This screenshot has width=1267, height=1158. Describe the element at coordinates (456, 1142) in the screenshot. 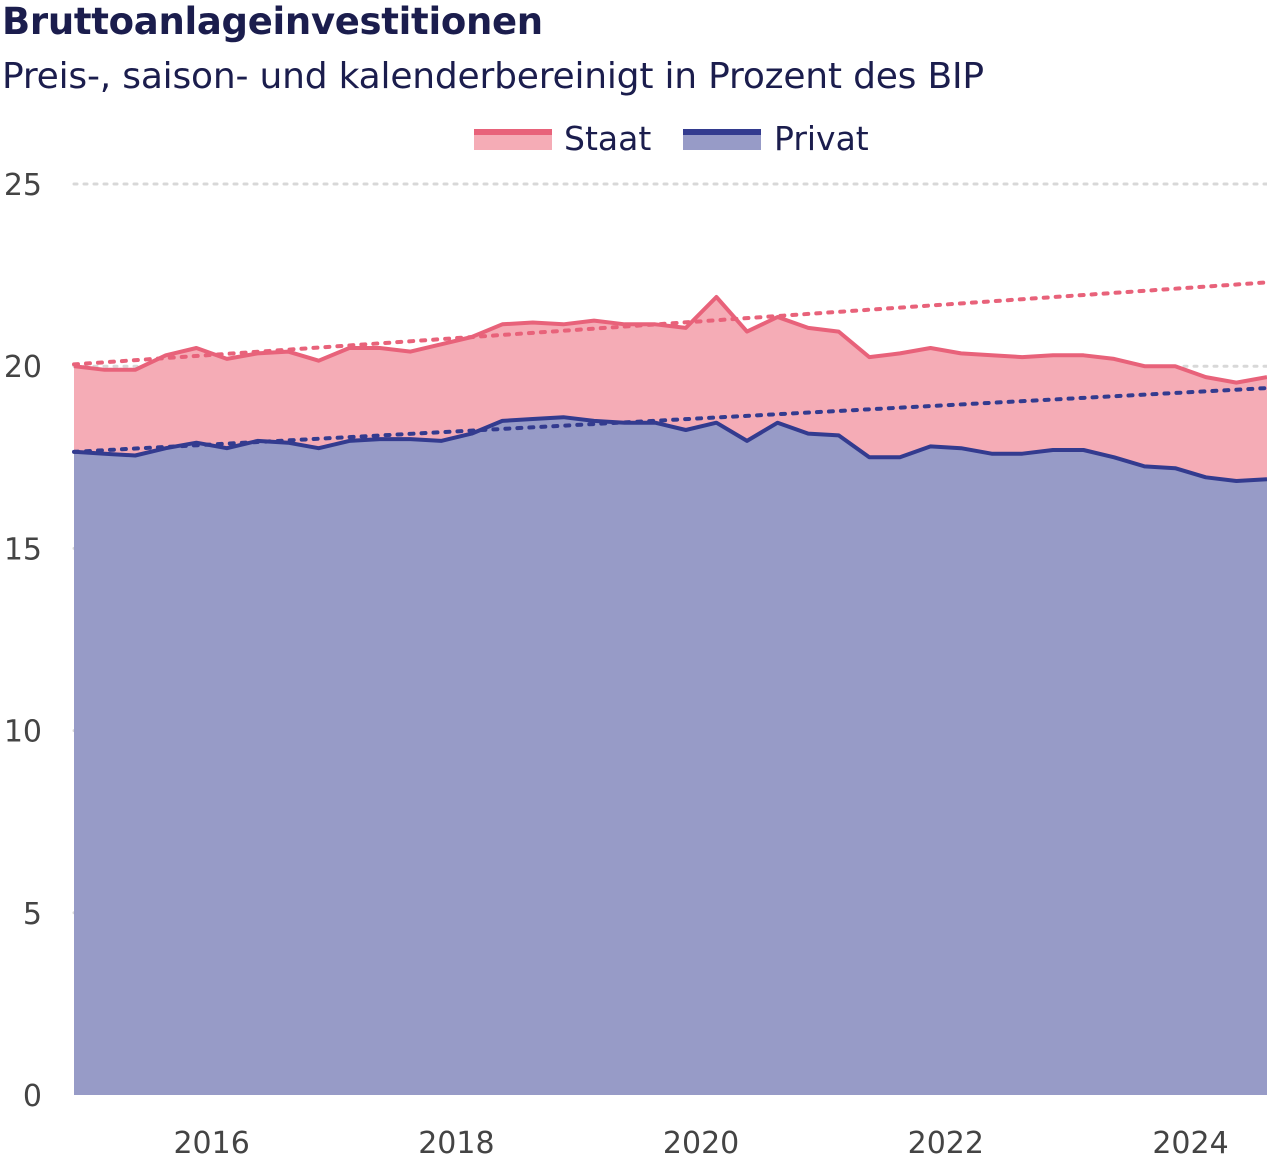

I see `x-tick-label-2018: 2018` at that location.